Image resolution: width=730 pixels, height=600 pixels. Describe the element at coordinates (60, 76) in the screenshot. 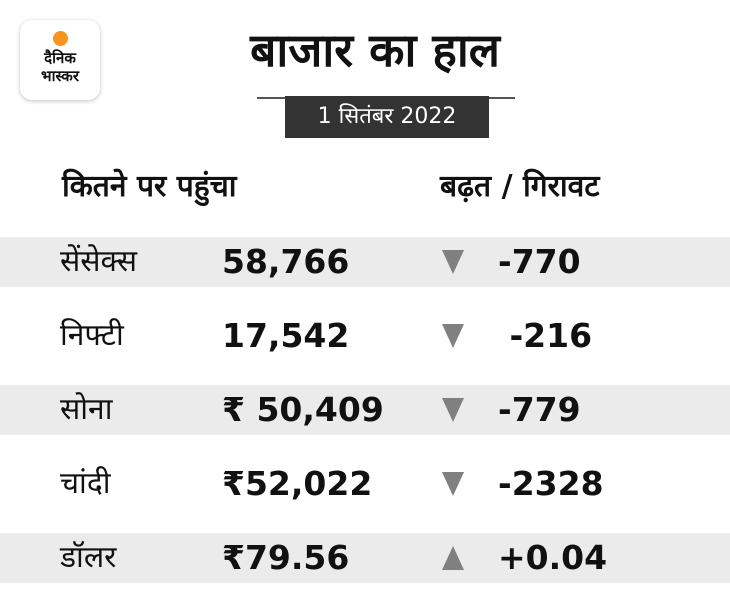

I see `logo-line-2: भास्कर` at that location.